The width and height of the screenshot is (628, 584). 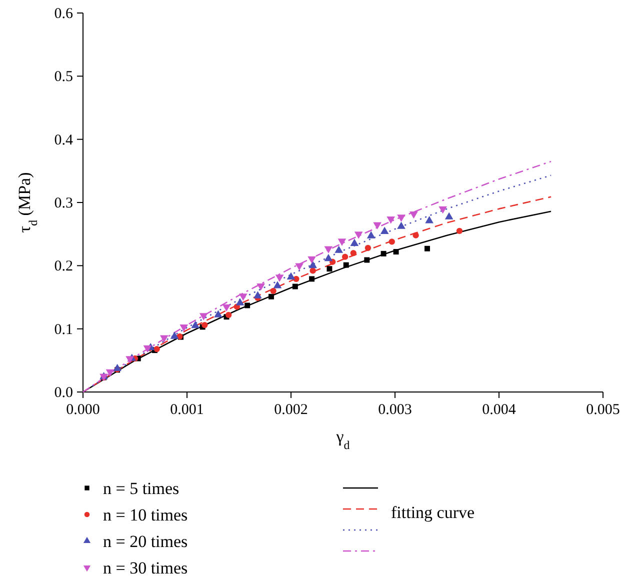 I want to click on text: fitting curve, so click(x=433, y=512).